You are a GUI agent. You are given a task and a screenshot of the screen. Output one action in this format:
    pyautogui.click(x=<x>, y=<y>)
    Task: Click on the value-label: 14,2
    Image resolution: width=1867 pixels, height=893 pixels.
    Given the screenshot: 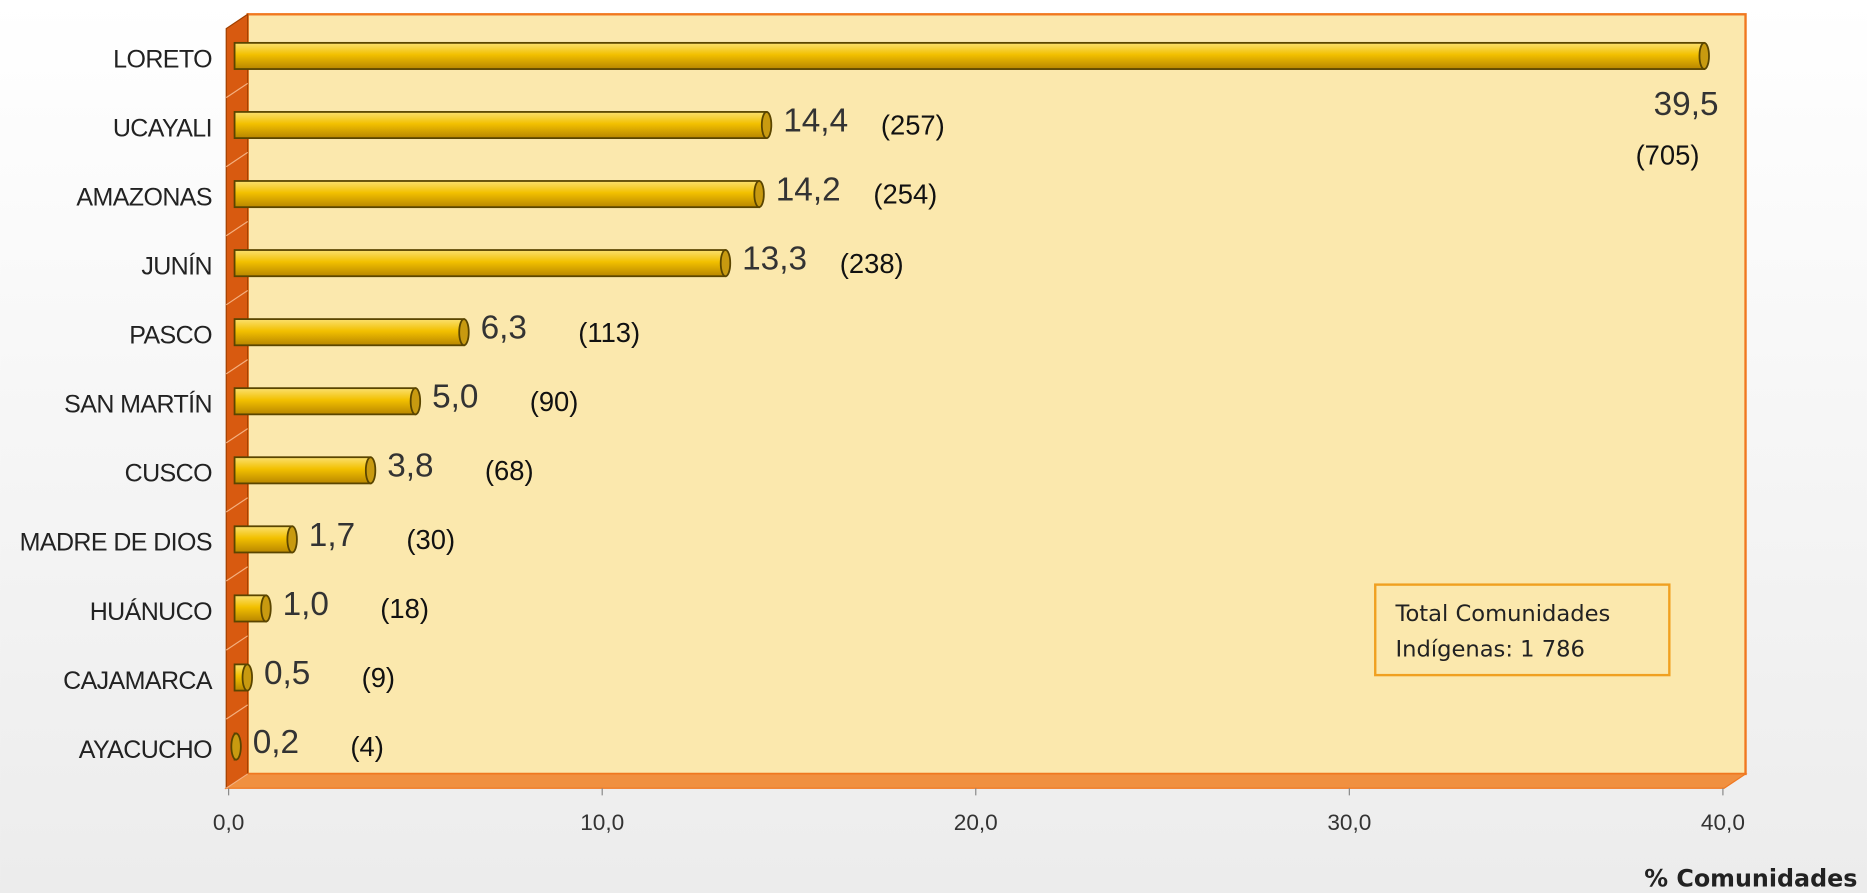 What is the action you would take?
    pyautogui.click(x=808, y=189)
    